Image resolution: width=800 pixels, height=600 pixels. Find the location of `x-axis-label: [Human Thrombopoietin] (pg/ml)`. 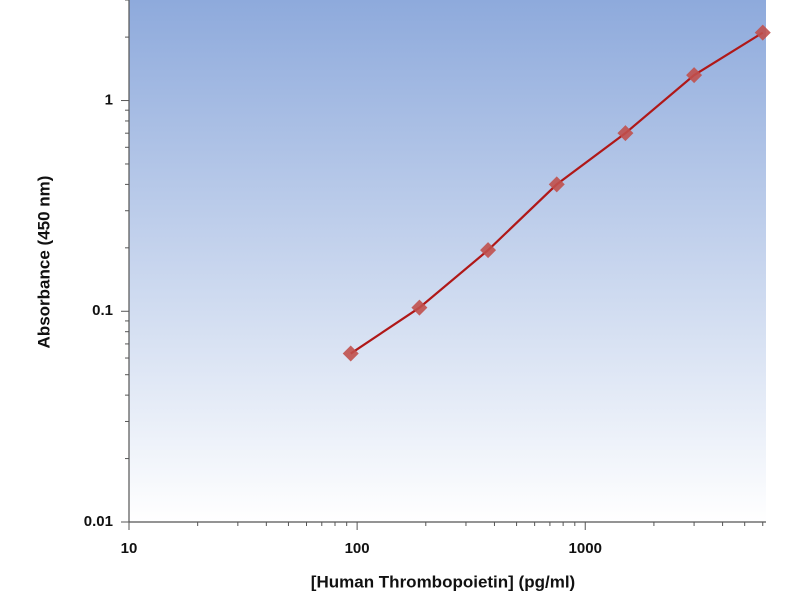

x-axis-label: [Human Thrombopoietin] (pg/ml) is located at coordinates (443, 581).